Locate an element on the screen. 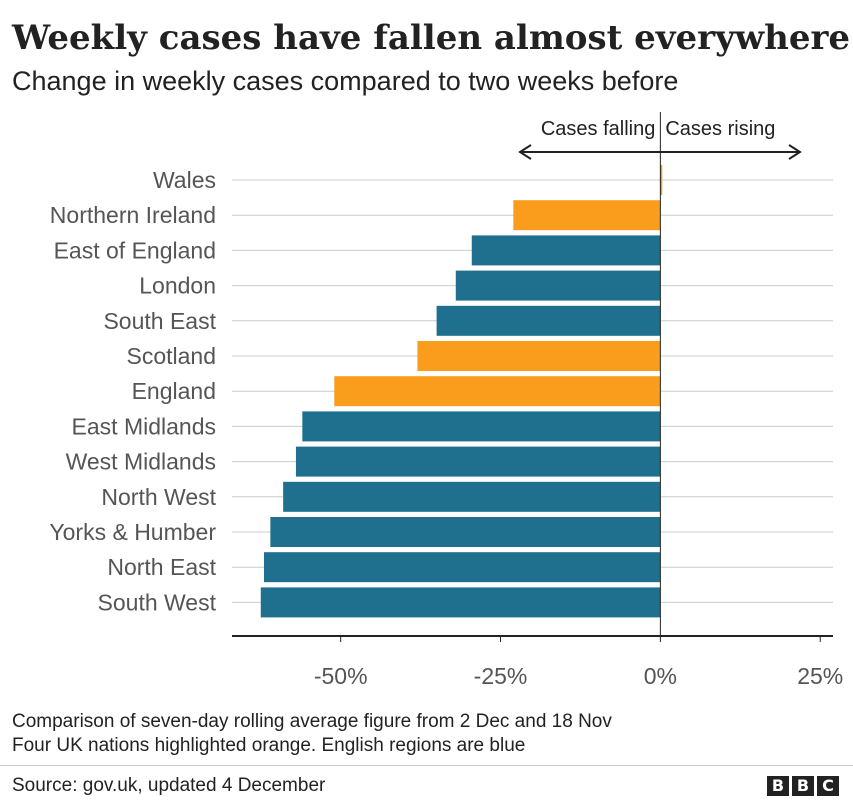 The height and width of the screenshot is (800, 853). category-label: East Midlands is located at coordinates (144, 426).